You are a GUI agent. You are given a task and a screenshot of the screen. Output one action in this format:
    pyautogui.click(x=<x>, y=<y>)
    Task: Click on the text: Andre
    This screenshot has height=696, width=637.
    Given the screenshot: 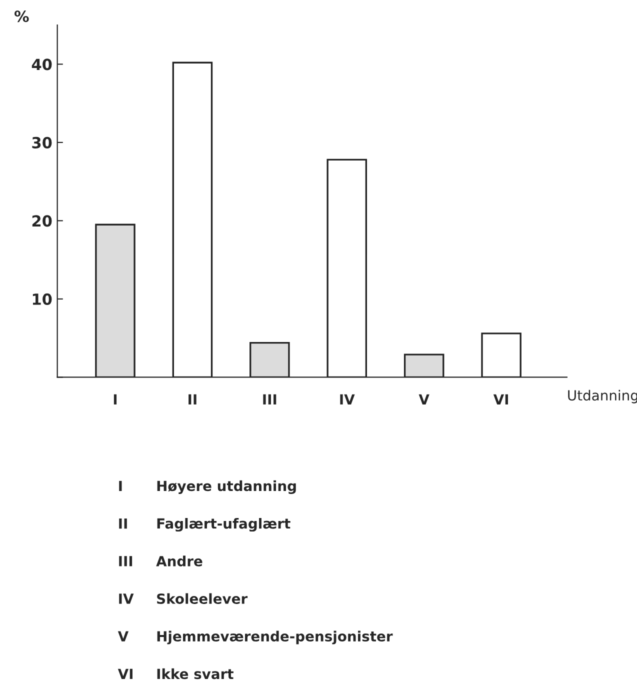 What is the action you would take?
    pyautogui.click(x=179, y=561)
    